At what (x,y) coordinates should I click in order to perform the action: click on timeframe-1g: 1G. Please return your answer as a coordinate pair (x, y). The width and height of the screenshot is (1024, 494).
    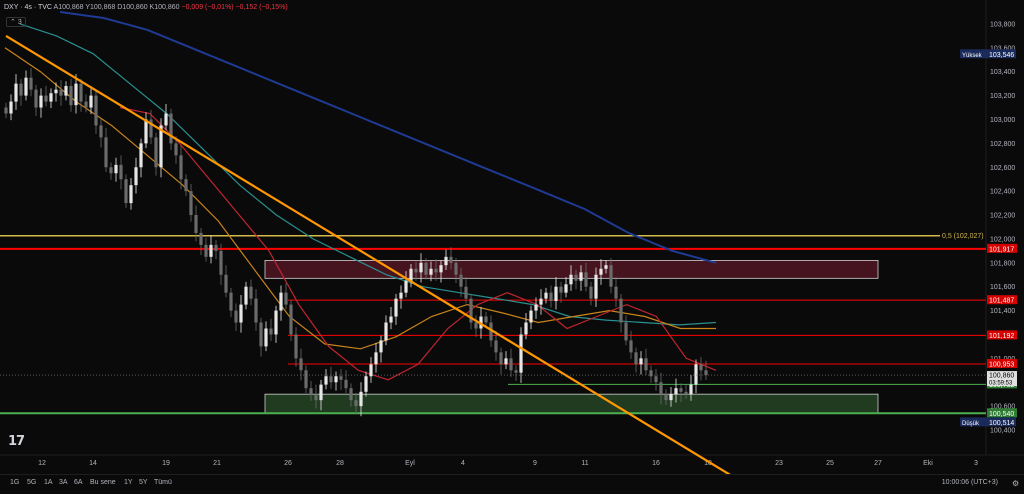
    Looking at the image, I should click on (15, 482).